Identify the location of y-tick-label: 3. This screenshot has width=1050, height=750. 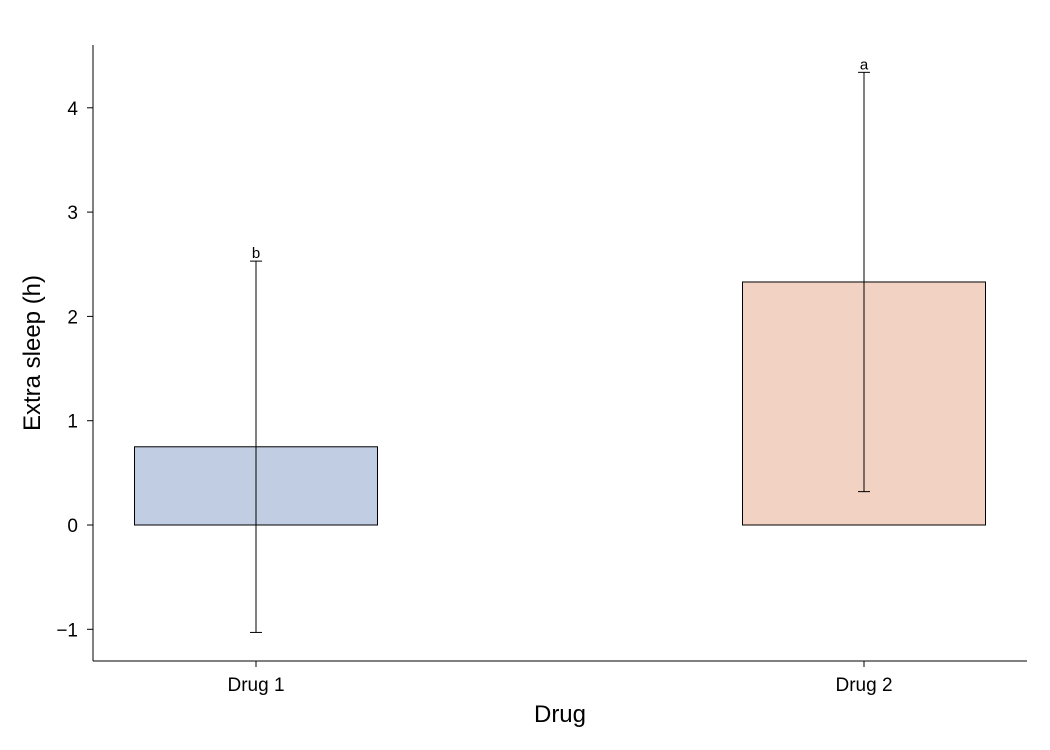
(72, 213).